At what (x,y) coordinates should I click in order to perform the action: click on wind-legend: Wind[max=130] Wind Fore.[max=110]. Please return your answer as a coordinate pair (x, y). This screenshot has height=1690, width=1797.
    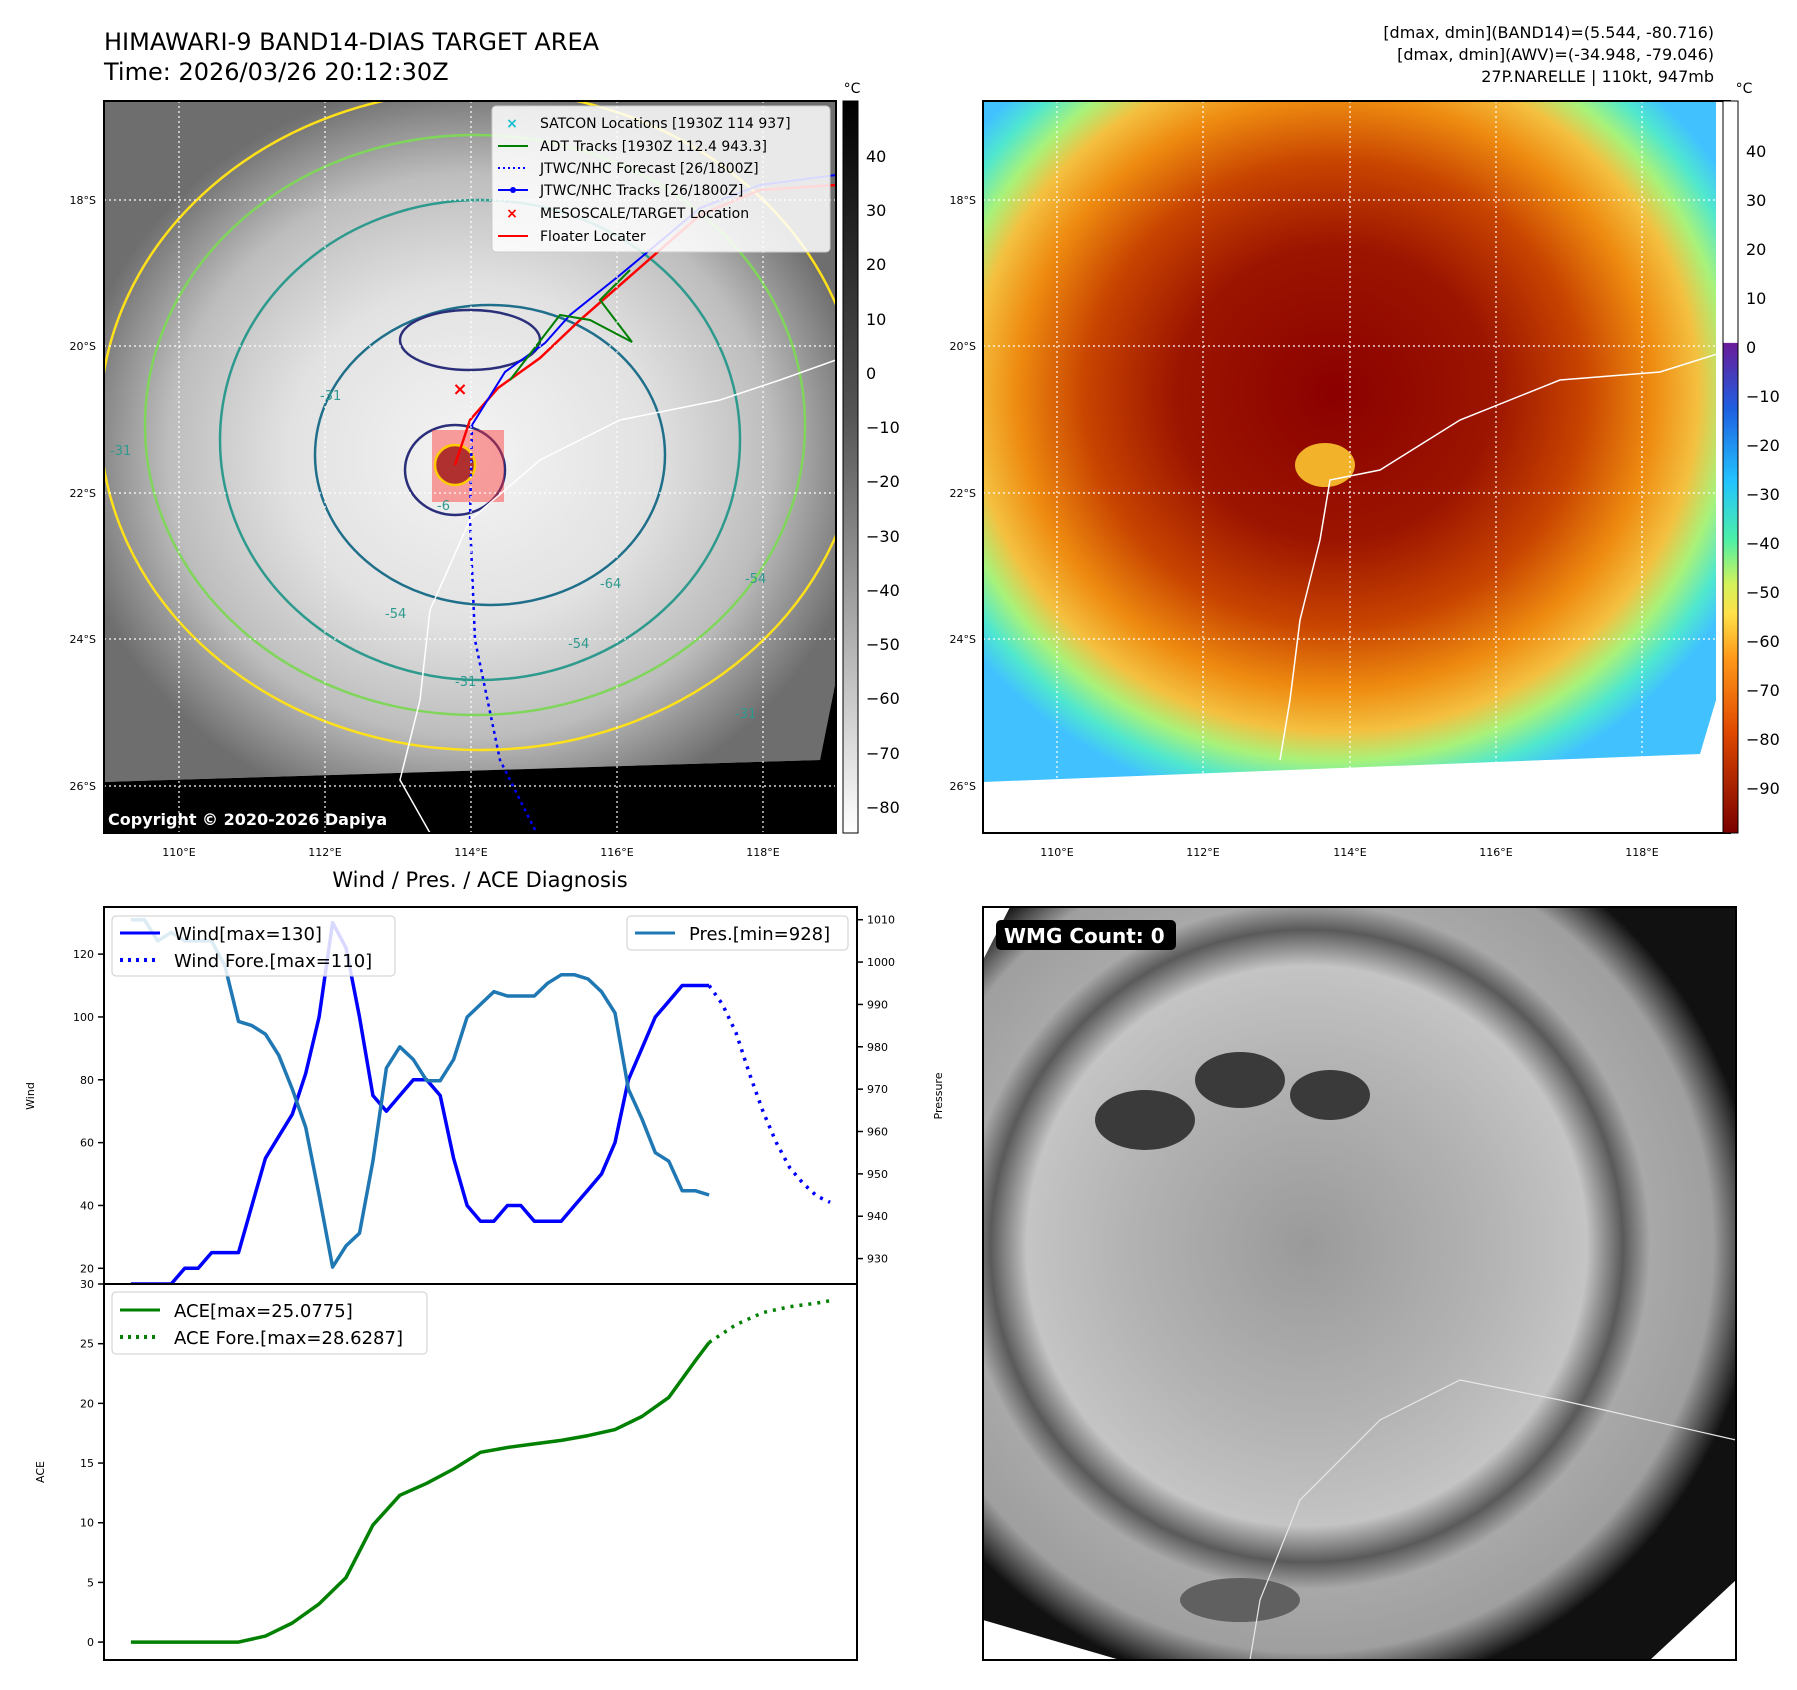
    Looking at the image, I should click on (253, 946).